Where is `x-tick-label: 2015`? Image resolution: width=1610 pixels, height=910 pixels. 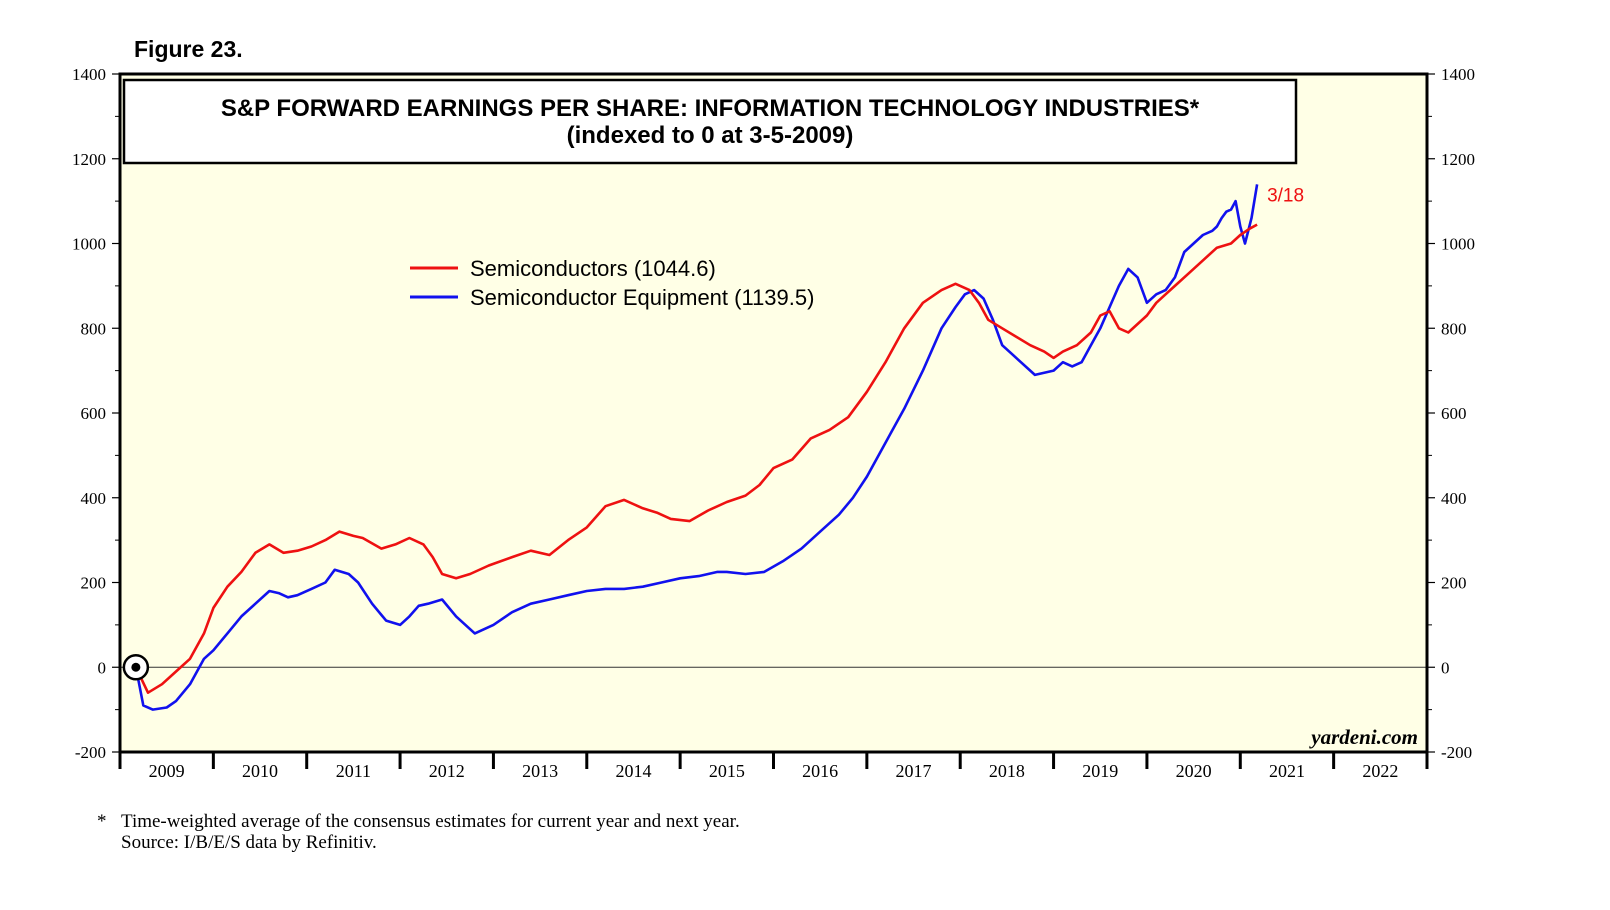
x-tick-label: 2015 is located at coordinates (727, 771).